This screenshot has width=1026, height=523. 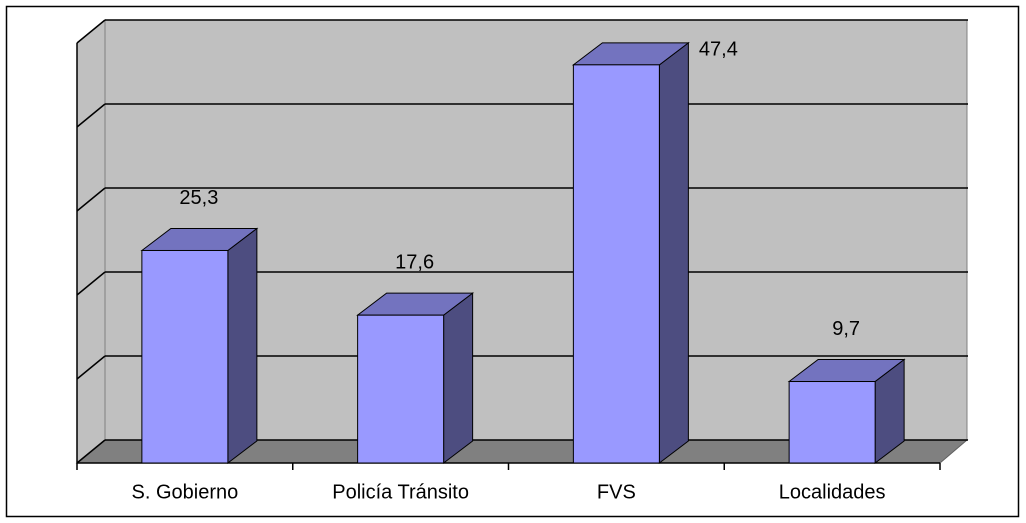 What do you see at coordinates (616, 492) in the screenshot?
I see `x-tick-label: FVS` at bounding box center [616, 492].